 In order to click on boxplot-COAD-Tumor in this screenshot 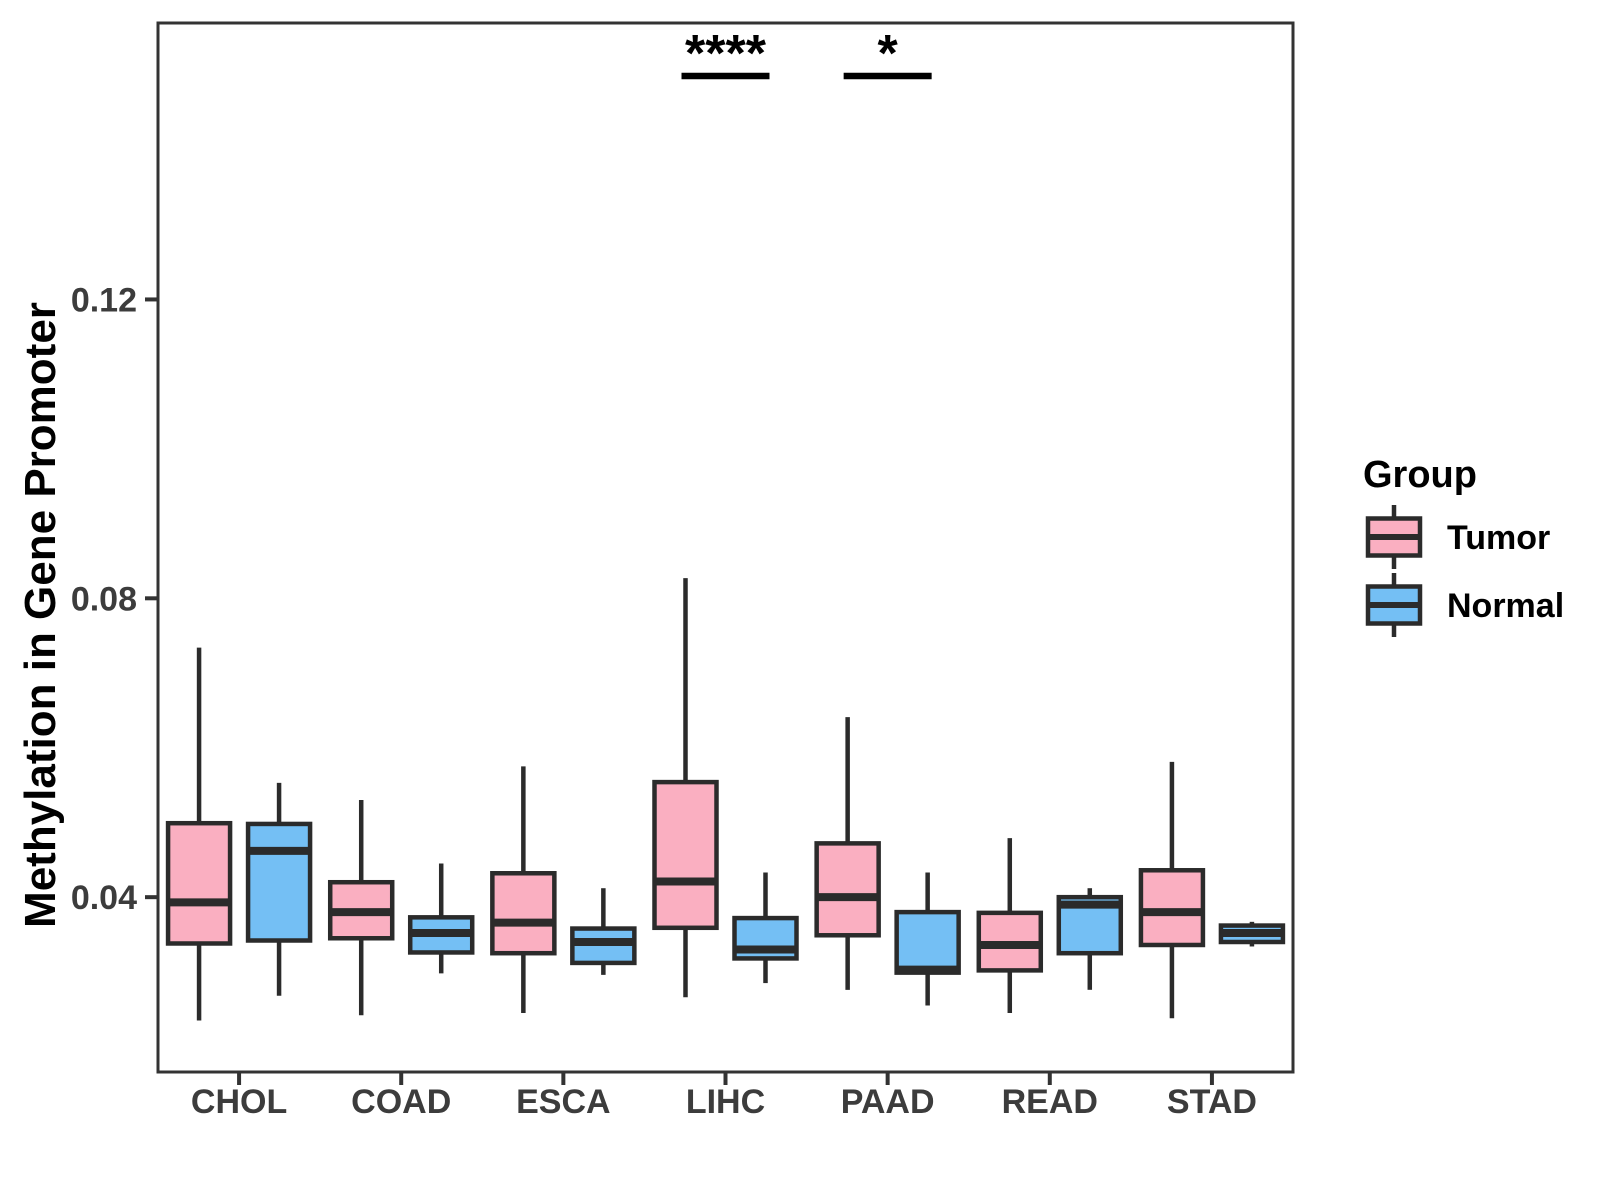, I will do `click(361, 908)`.